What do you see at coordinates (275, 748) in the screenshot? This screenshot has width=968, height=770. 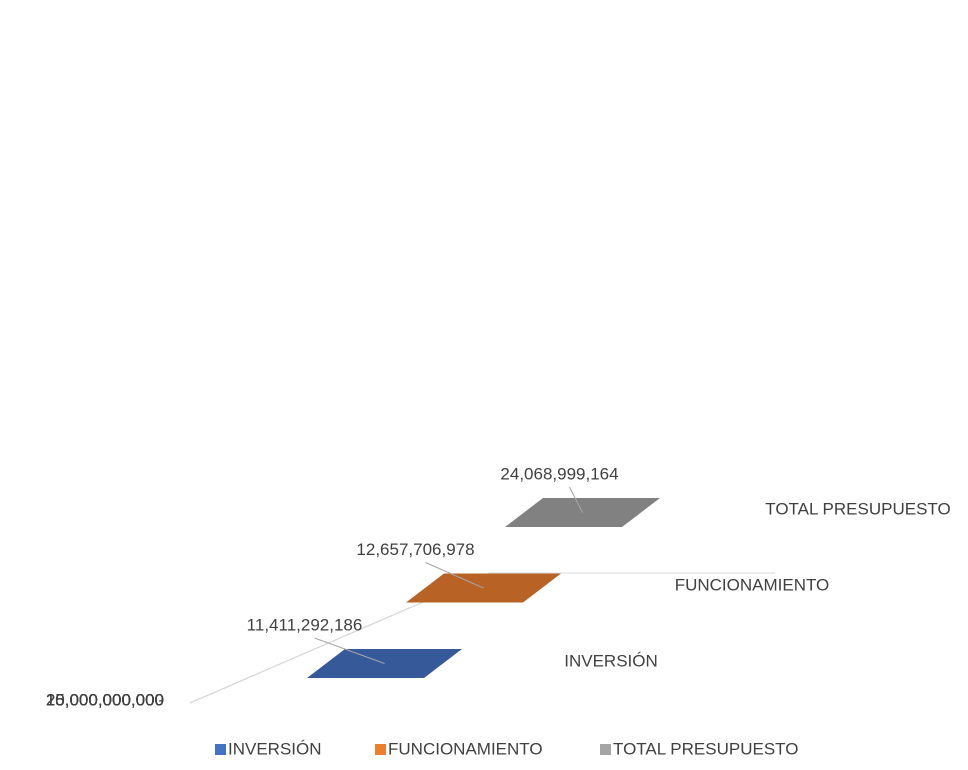 I see `legend-label: INVERSIÓN` at bounding box center [275, 748].